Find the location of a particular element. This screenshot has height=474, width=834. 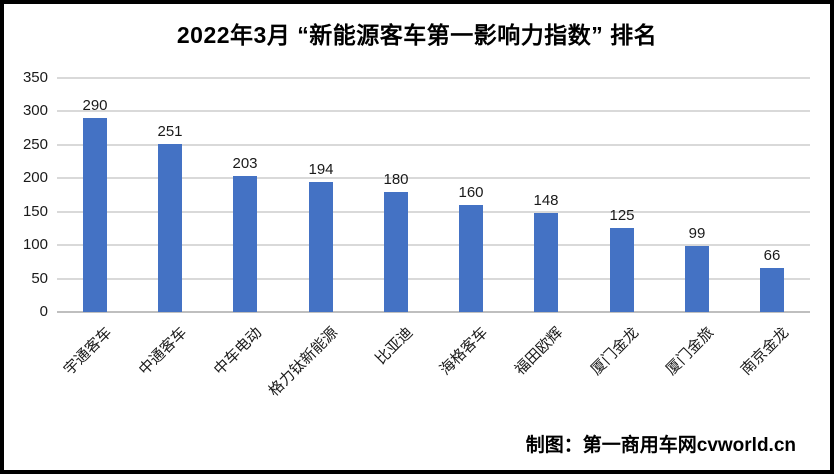

bar-value-label: 290 is located at coordinates (95, 105).